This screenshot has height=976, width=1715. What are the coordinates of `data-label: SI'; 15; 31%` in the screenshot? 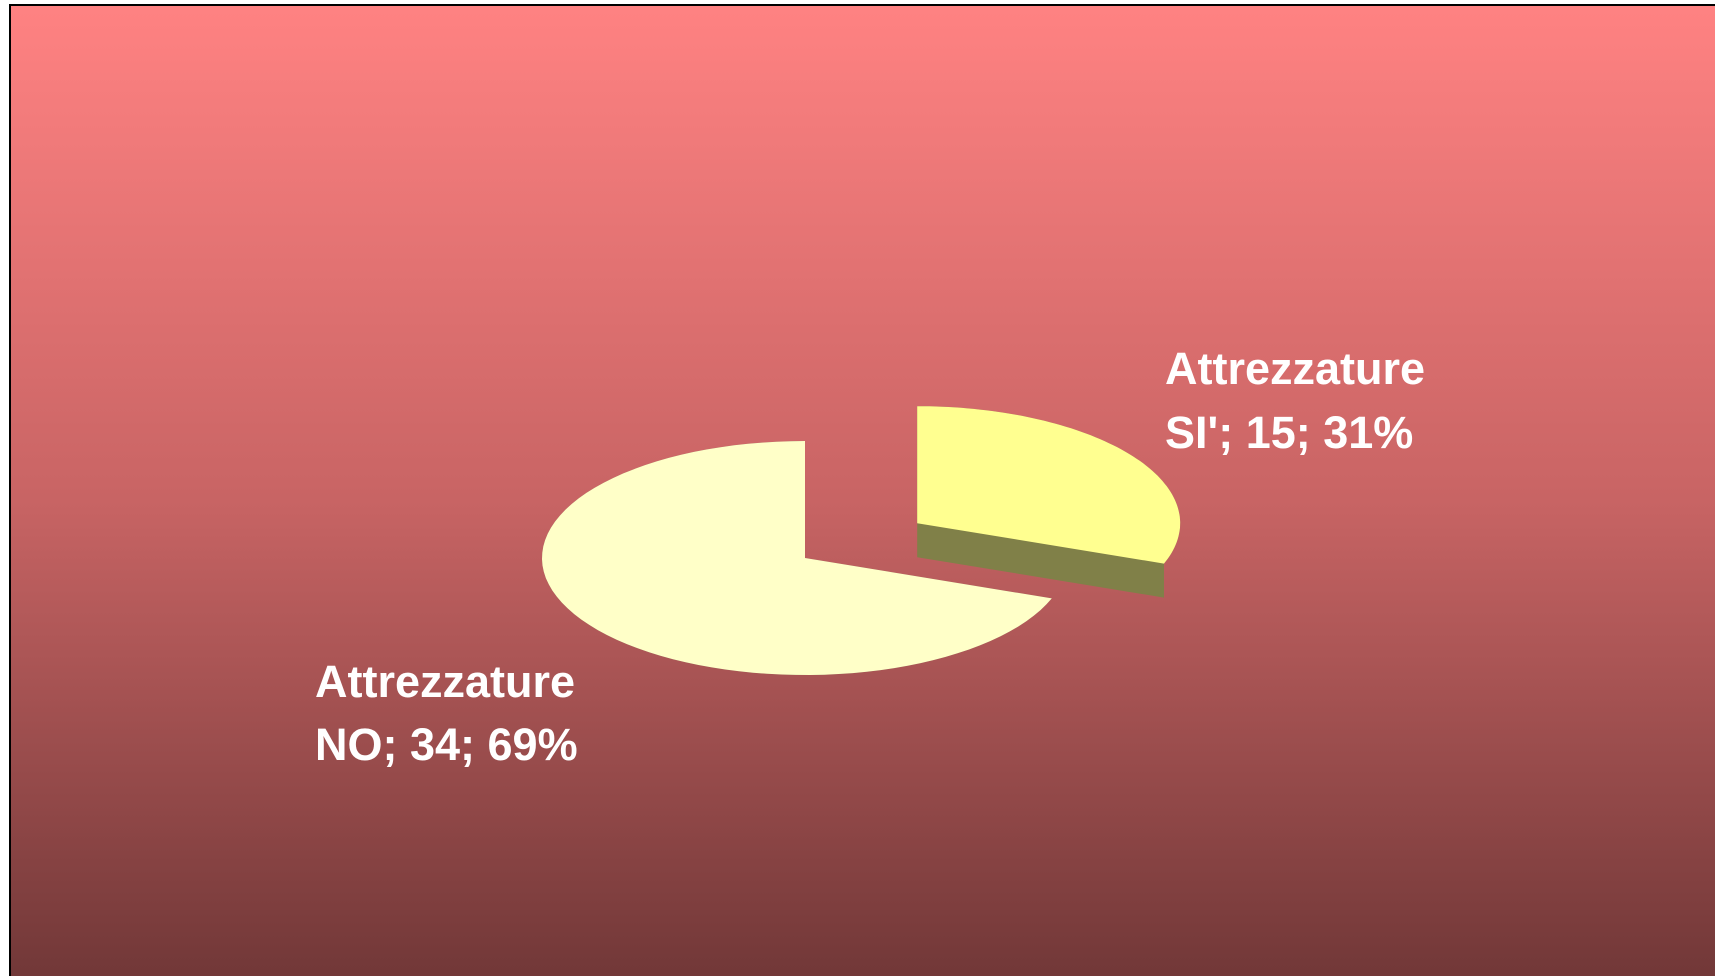 It's located at (1289, 432).